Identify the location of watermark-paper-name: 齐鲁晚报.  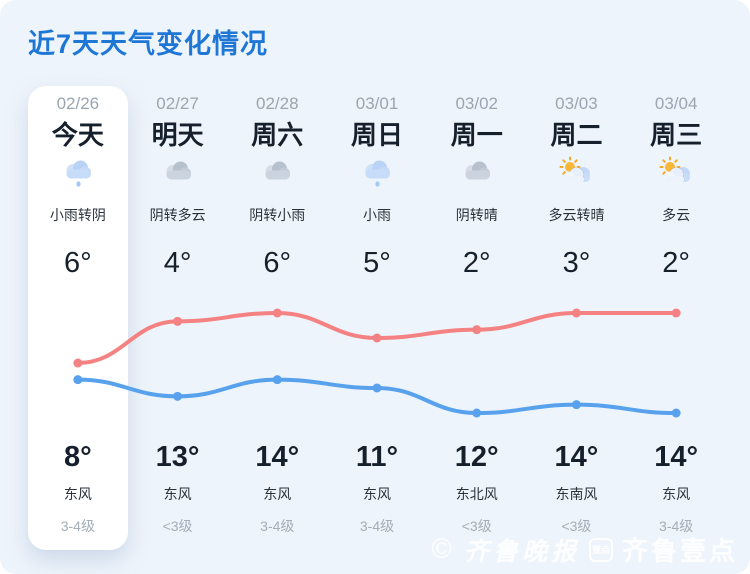
(521, 551).